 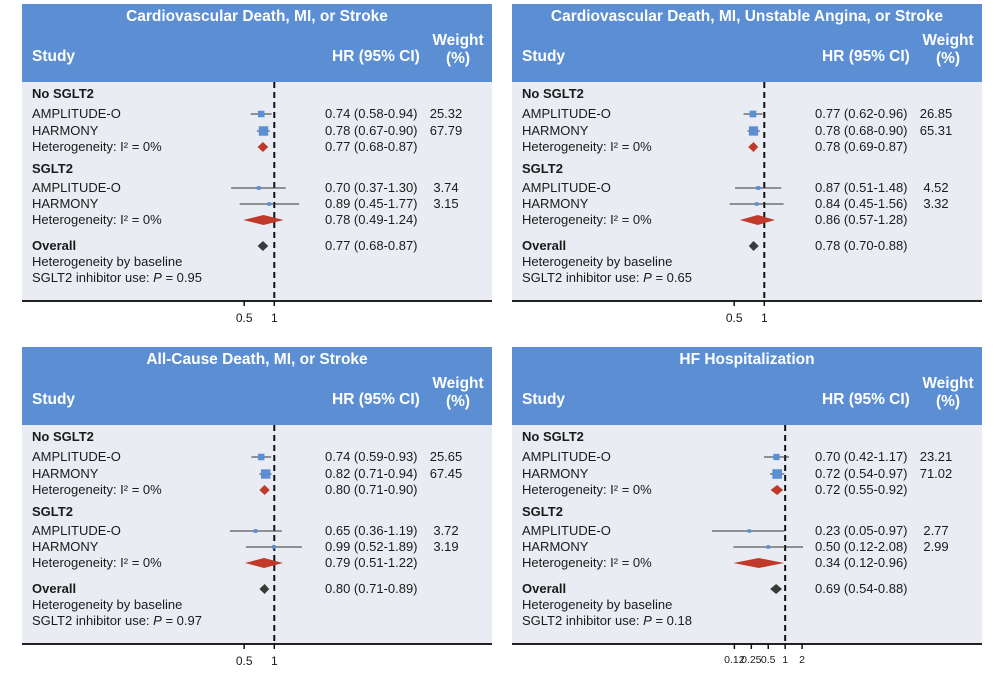 What do you see at coordinates (861, 219) in the screenshot?
I see `hr-ci-value: 0.86 (0.57-1.28)` at bounding box center [861, 219].